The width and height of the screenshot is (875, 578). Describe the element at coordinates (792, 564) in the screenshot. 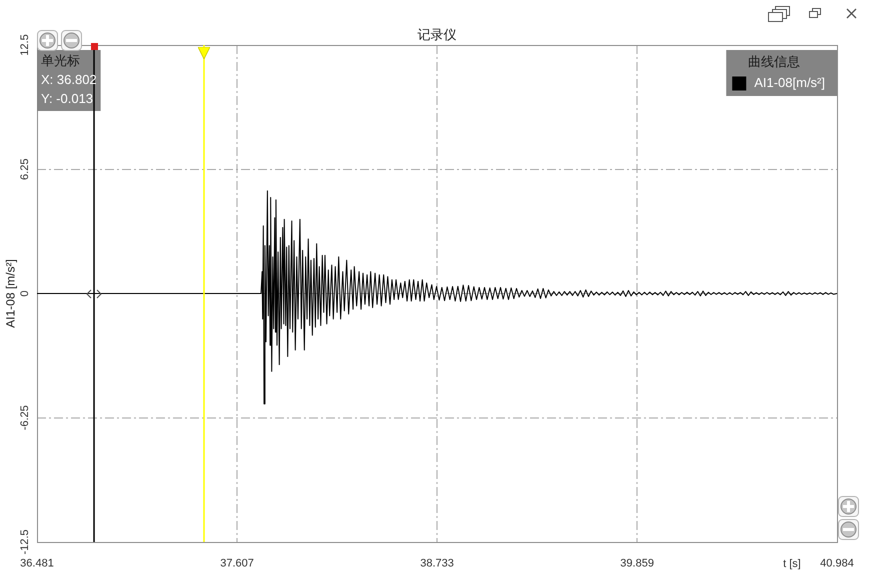

I see `x-axis-title: t [s]` at that location.